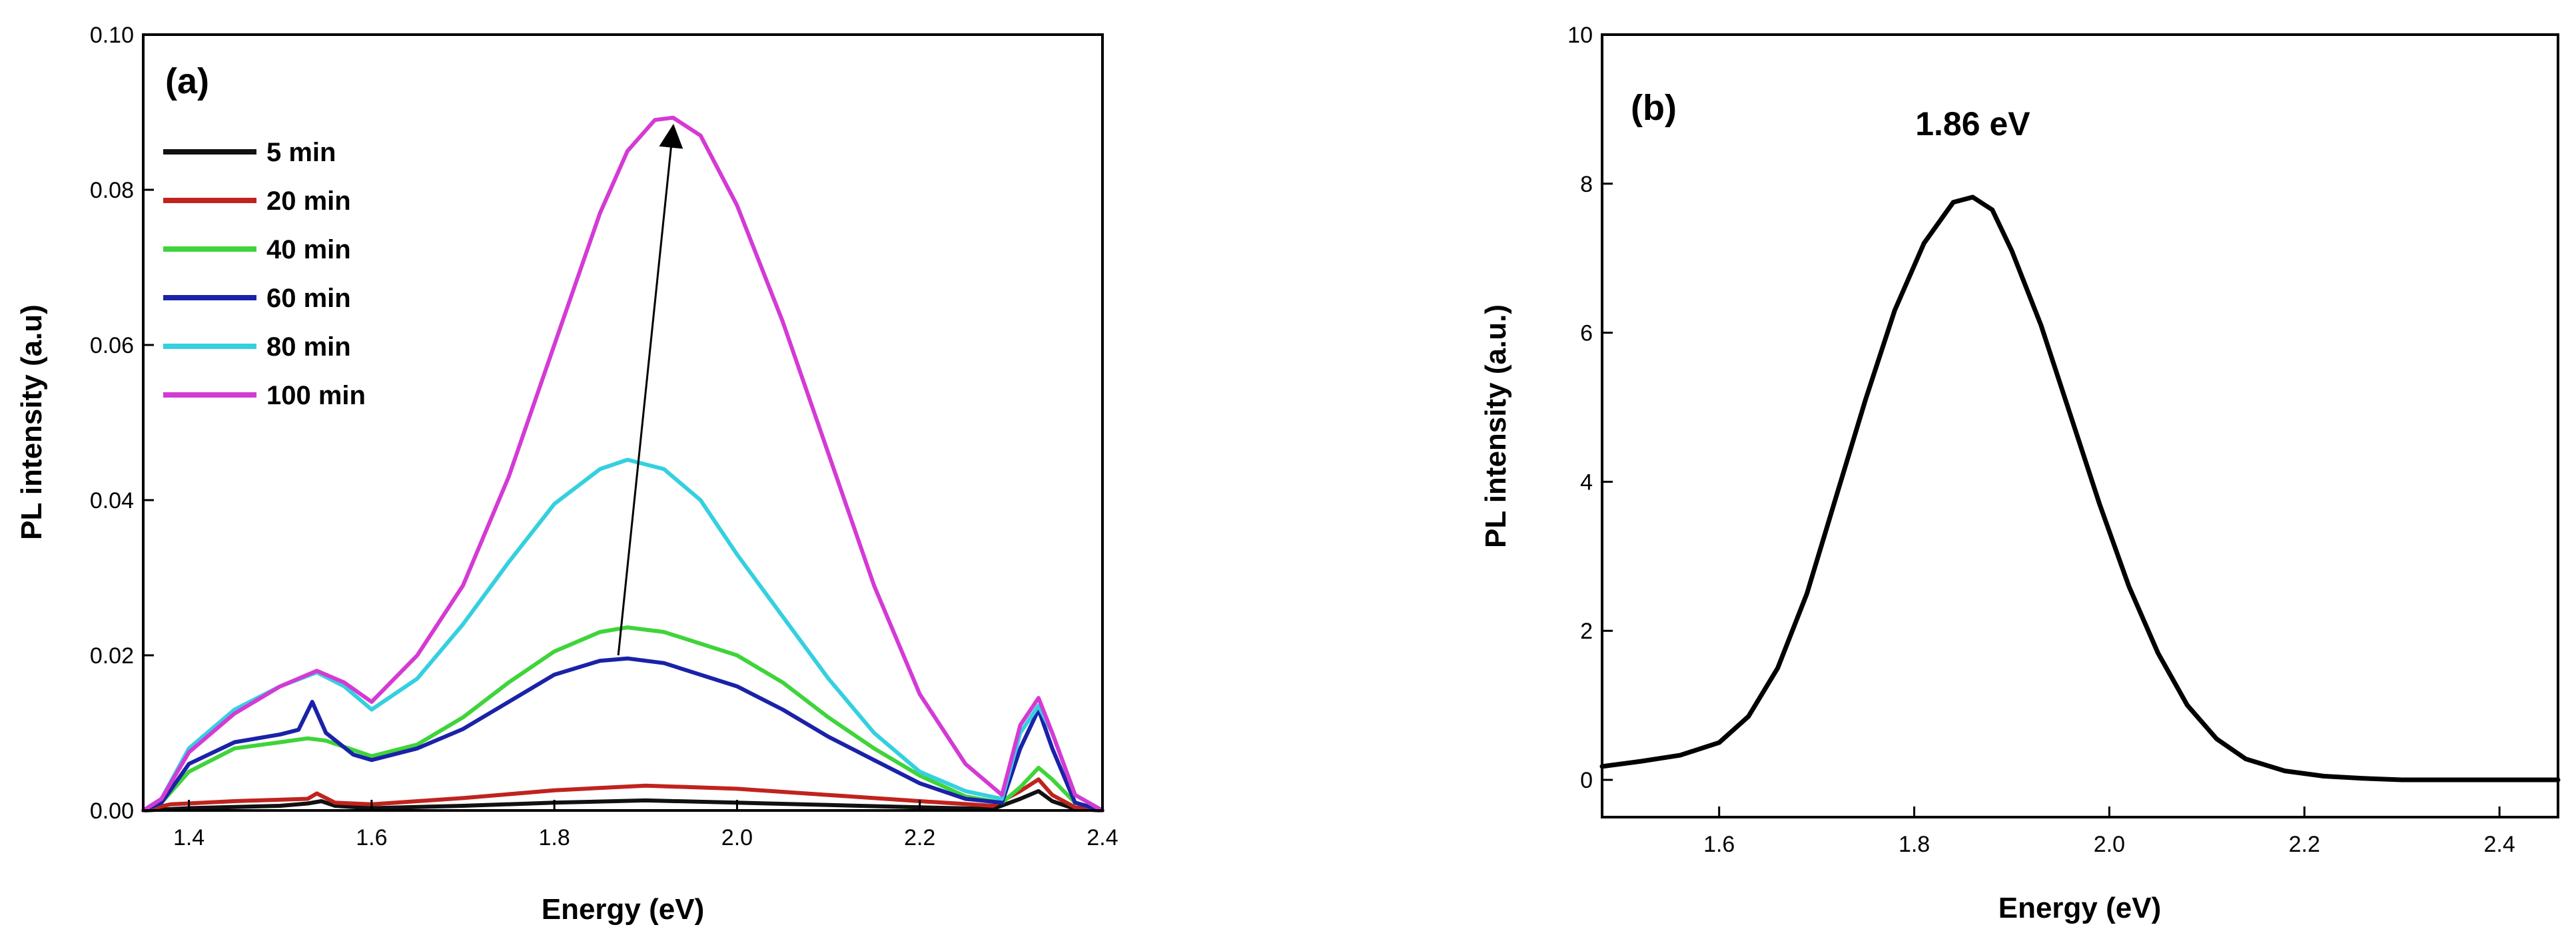 This screenshot has height=939, width=2576. What do you see at coordinates (1102, 837) in the screenshot?
I see `x-tick-label-a-5: 2.4` at bounding box center [1102, 837].